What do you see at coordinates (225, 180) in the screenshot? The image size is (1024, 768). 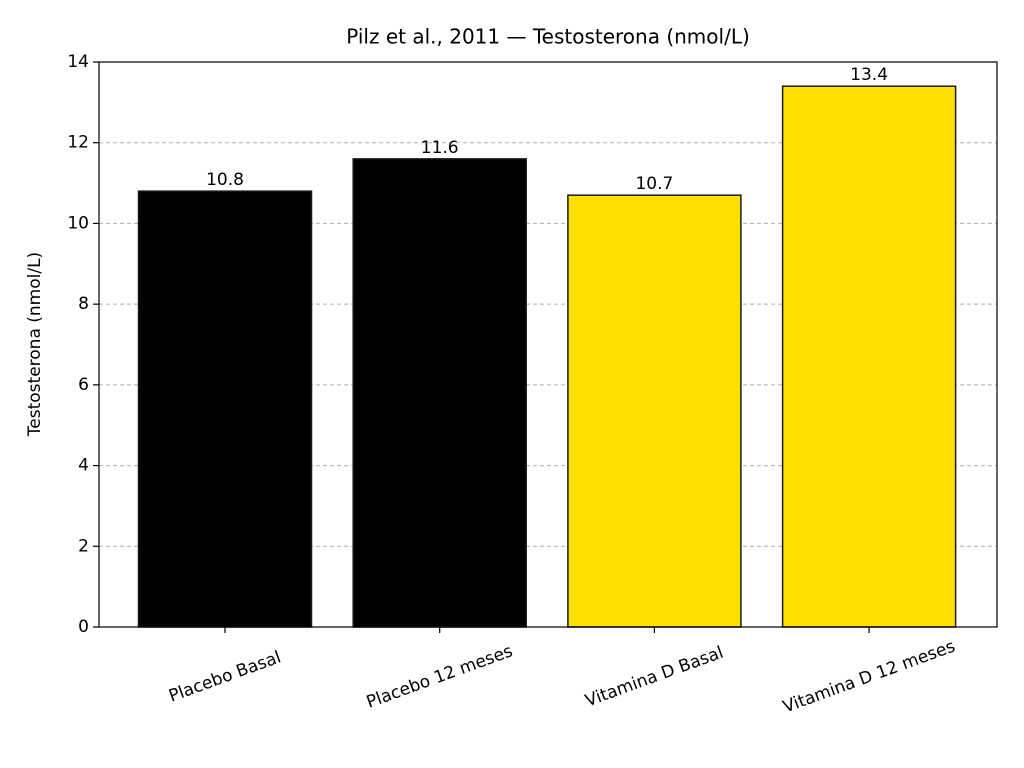 I see `data-label: 10.8` at bounding box center [225, 180].